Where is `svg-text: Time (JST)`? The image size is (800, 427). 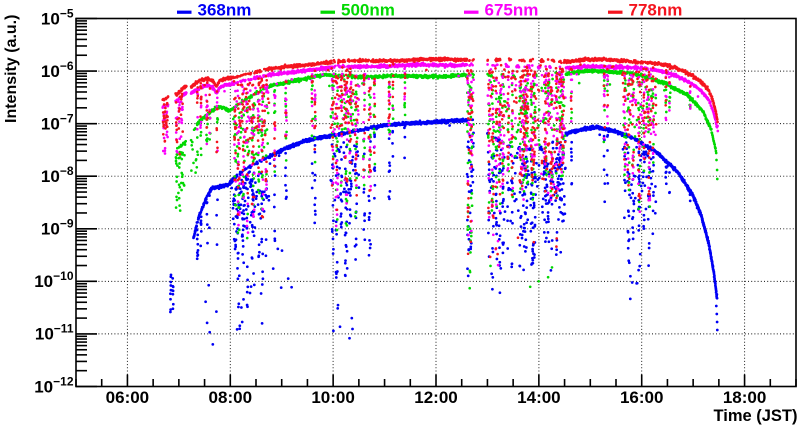 svg-text: Time (JST) is located at coordinates (755, 416).